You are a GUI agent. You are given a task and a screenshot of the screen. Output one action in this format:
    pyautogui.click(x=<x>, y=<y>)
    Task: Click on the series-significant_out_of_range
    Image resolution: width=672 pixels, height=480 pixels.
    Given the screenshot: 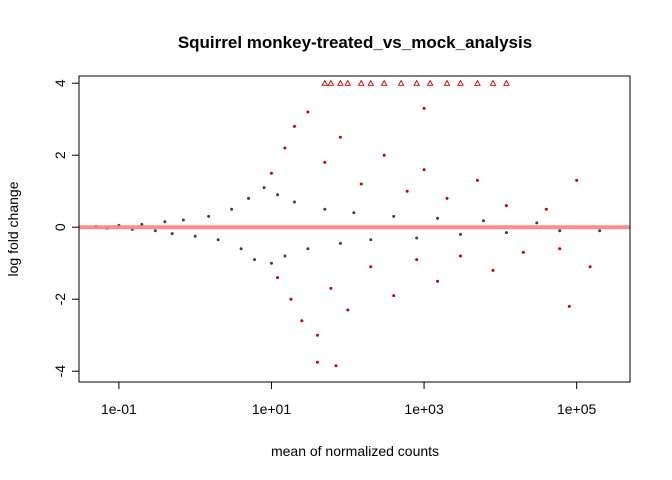 What is the action you would take?
    pyautogui.click(x=415, y=82)
    